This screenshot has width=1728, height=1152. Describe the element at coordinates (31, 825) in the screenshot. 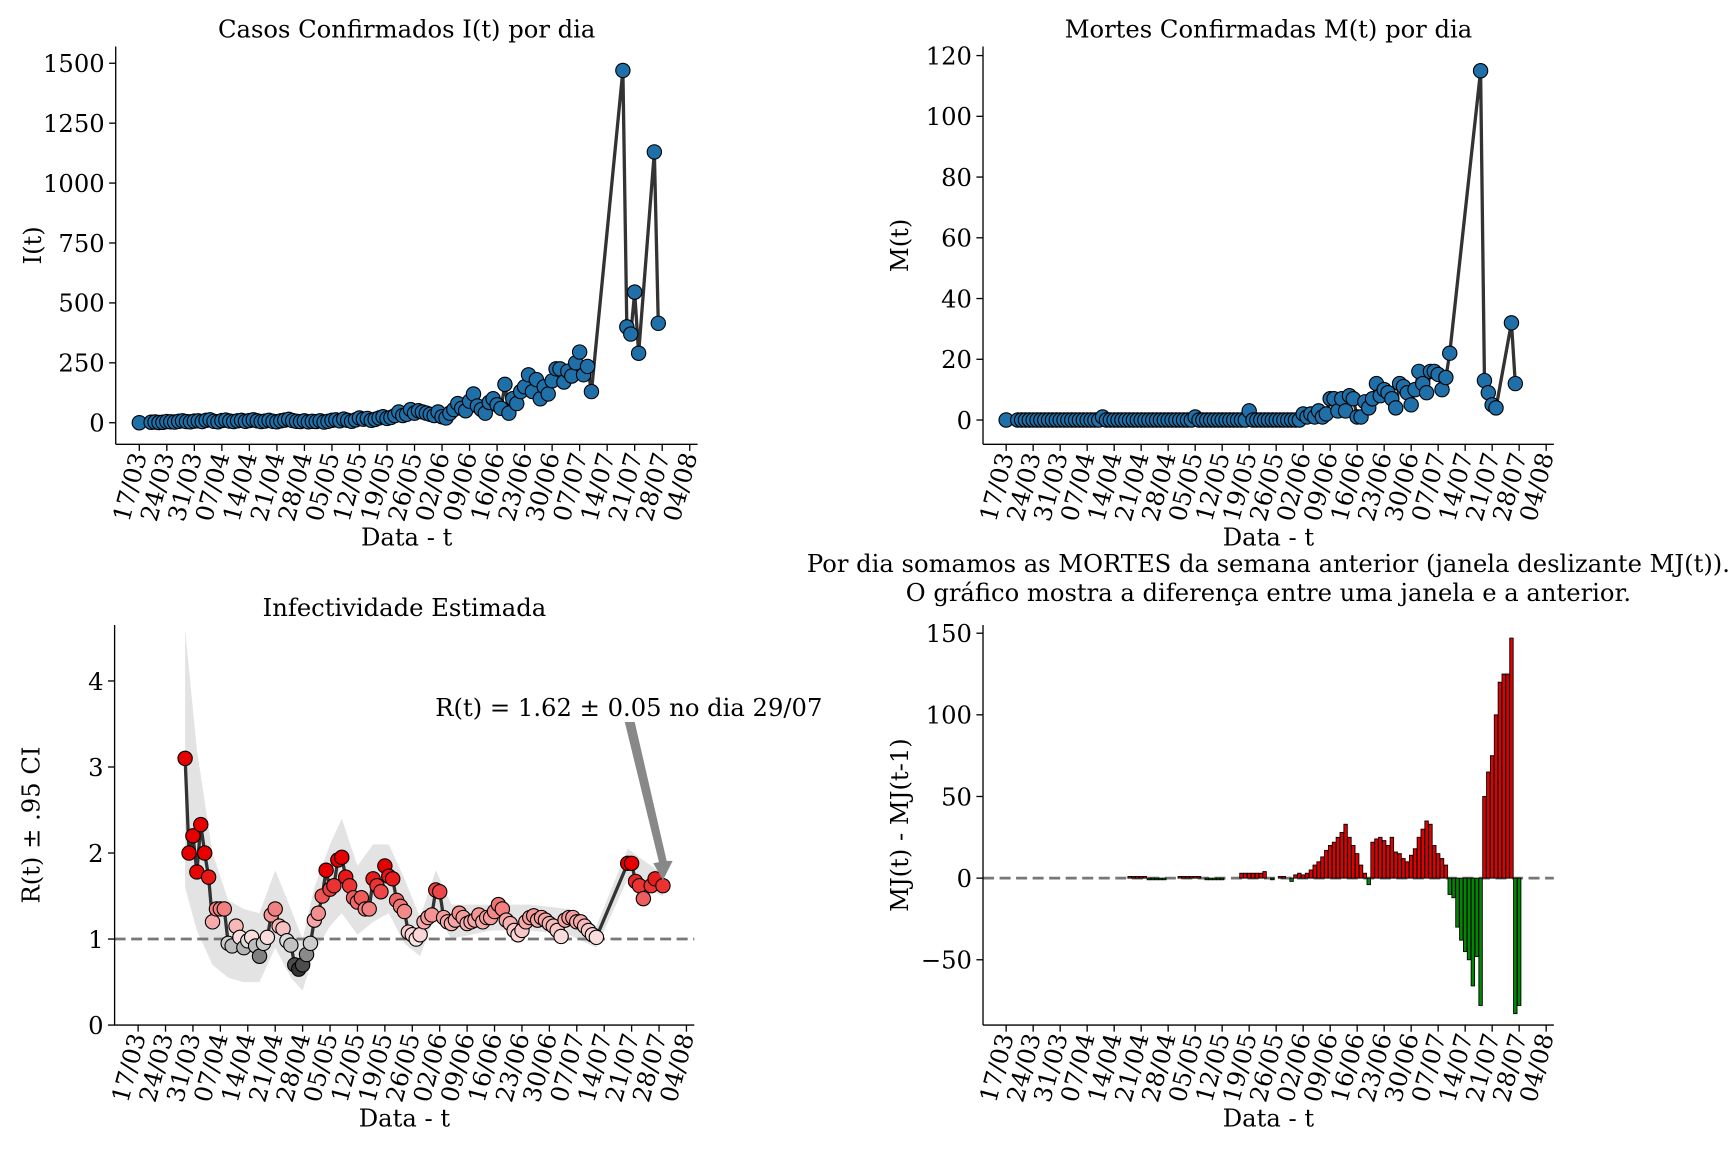

I see `y-axis-label: R(t) ± .95 CI` at that location.